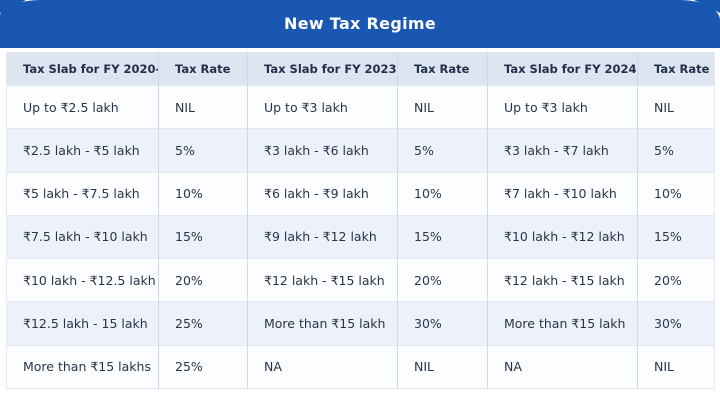 The width and height of the screenshot is (720, 401). What do you see at coordinates (82, 69) in the screenshot?
I see `column-header-tax-slab: Tax Slab for FY 2020-21` at bounding box center [82, 69].